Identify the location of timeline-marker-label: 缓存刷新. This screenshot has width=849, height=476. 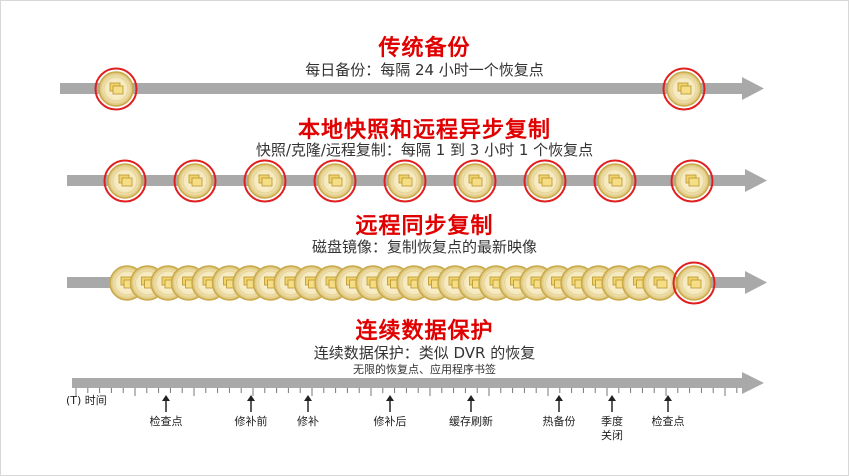
(471, 421).